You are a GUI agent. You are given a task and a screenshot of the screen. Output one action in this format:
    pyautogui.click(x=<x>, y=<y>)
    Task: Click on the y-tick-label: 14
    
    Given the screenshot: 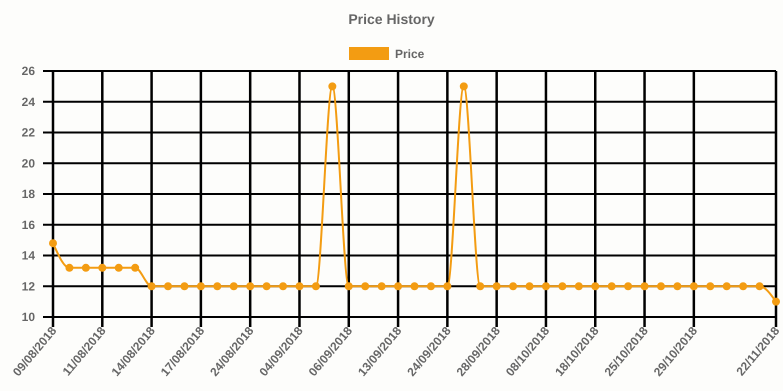 What is the action you would take?
    pyautogui.click(x=29, y=255)
    